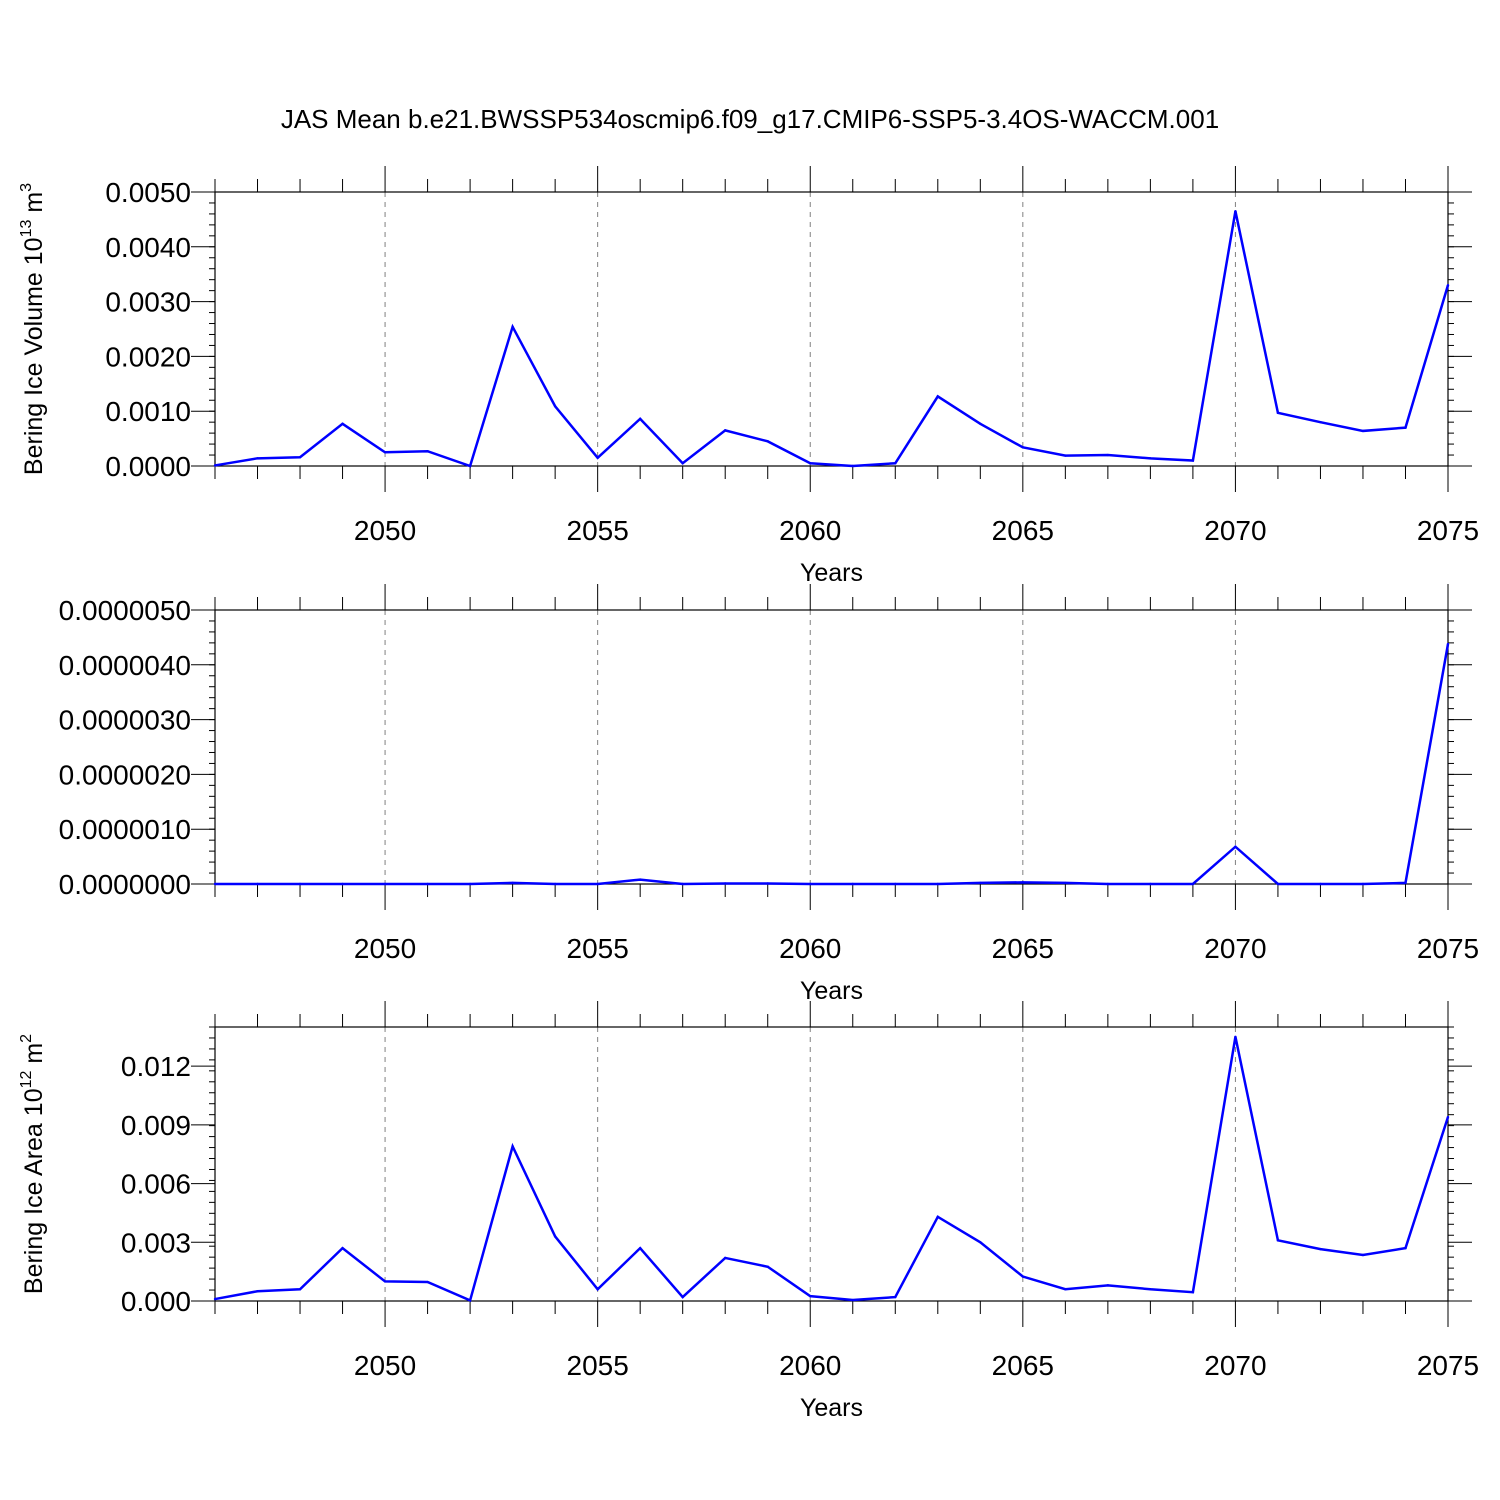 The width and height of the screenshot is (1500, 1500). What do you see at coordinates (125, 884) in the screenshot?
I see `y-tick-label: 0.0000000` at bounding box center [125, 884].